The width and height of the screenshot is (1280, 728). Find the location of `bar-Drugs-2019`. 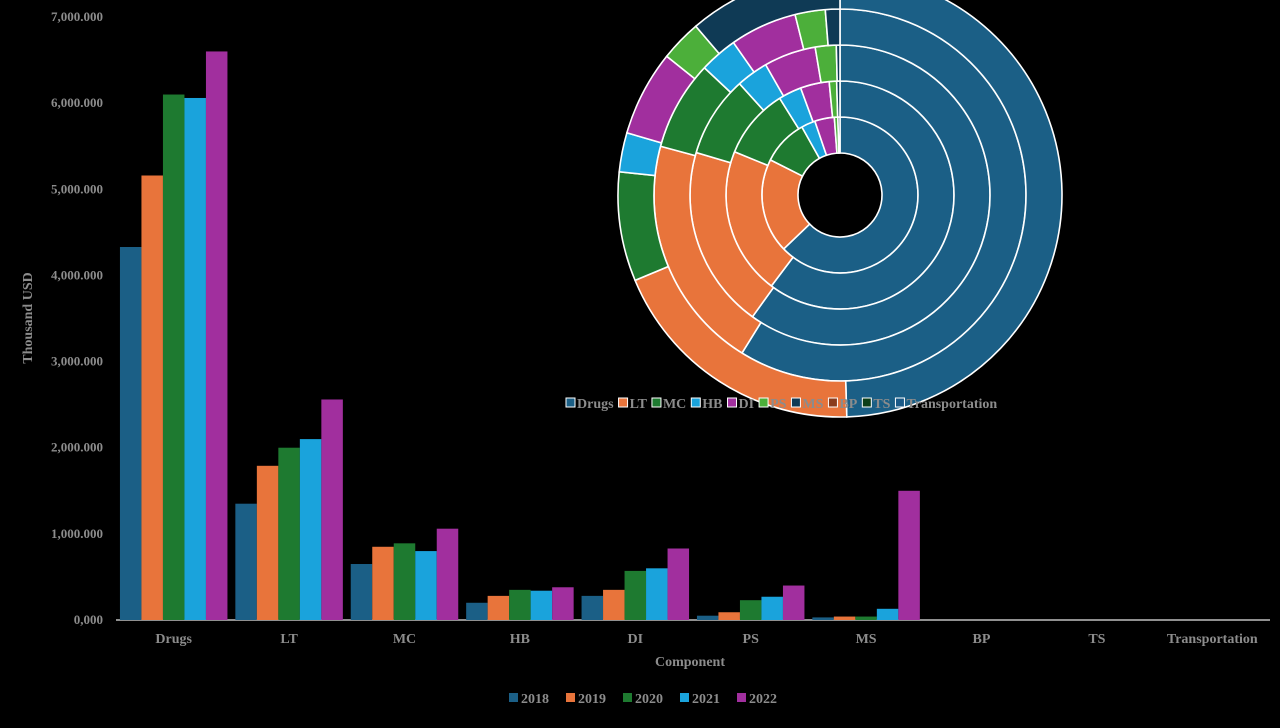

bar-Drugs-2019 is located at coordinates (152, 397).